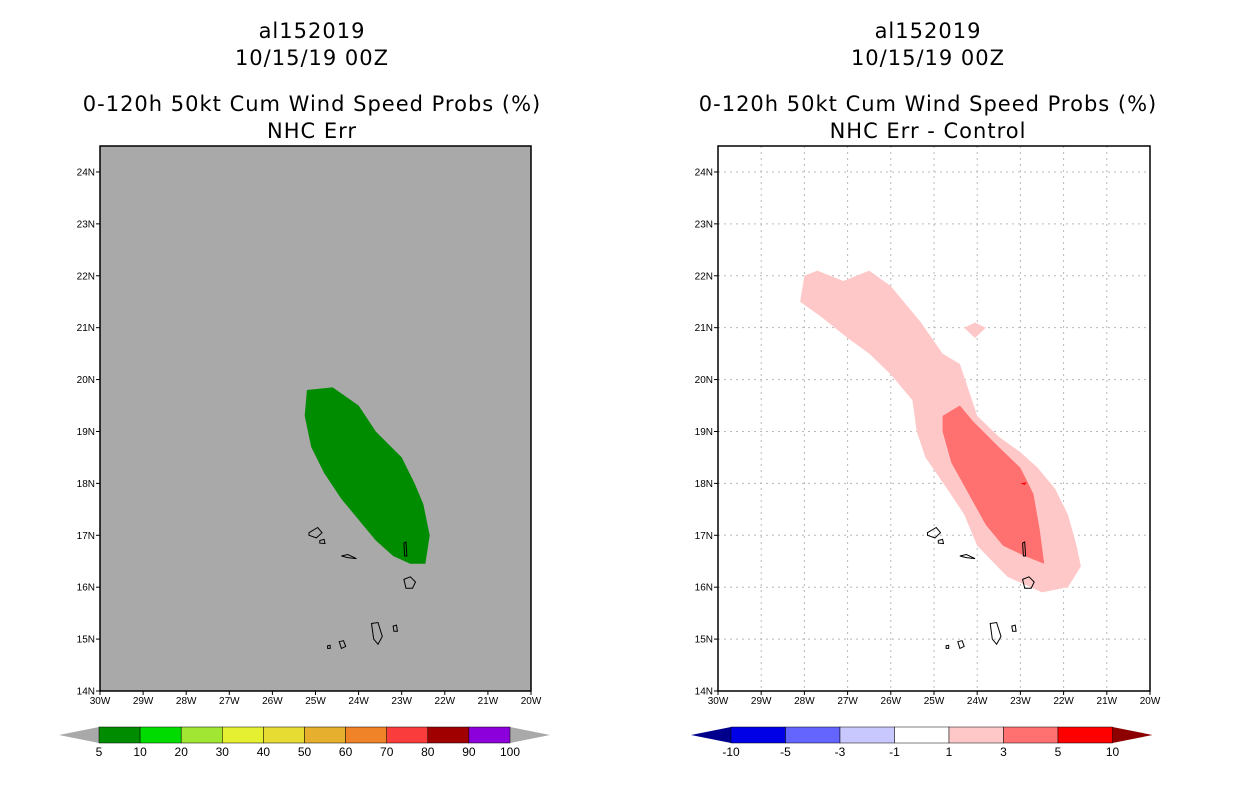 Image resolution: width=1236 pixels, height=800 pixels. What do you see at coordinates (785, 752) in the screenshot?
I see `legend-label: -5` at bounding box center [785, 752].